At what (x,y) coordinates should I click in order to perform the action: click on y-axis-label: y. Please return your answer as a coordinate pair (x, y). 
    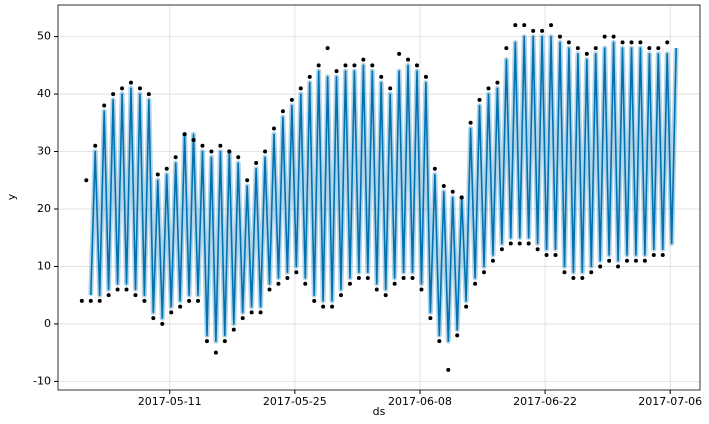
    Looking at the image, I should click on (11, 196).